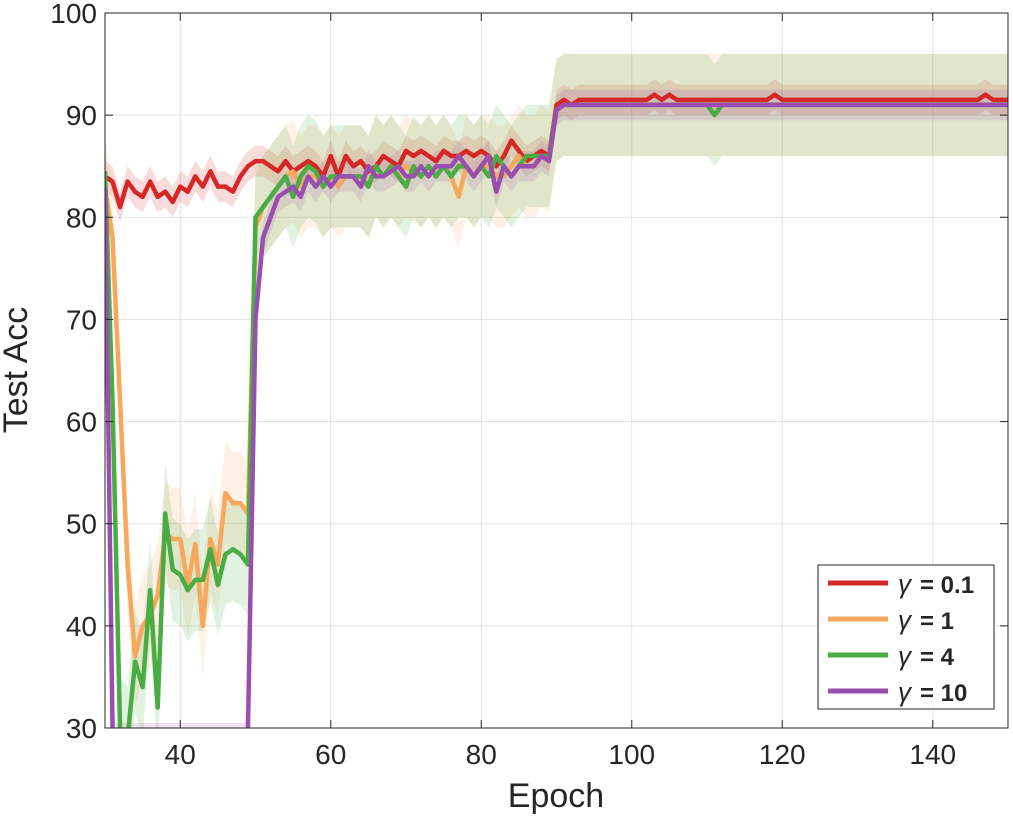 The image size is (1013, 822). I want to click on y-tick-label: 100, so click(73, 14).